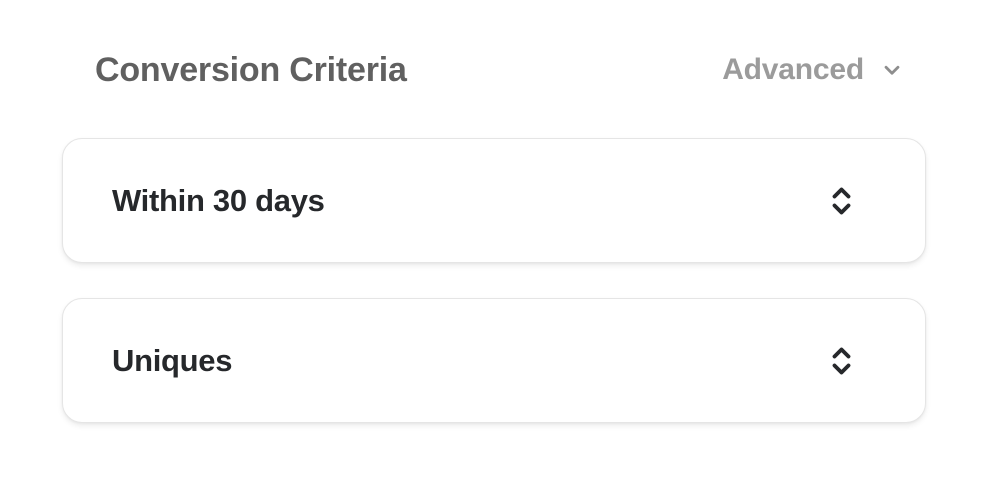  I want to click on advanced-toggle: Advanced, so click(813, 70).